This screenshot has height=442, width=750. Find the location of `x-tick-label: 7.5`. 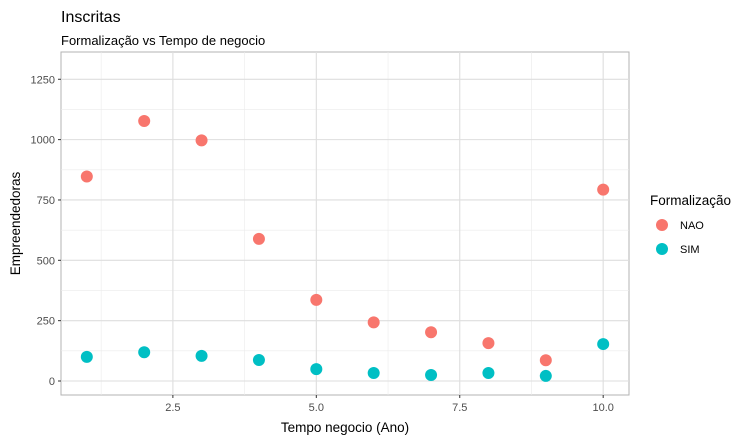

x-tick-label: 7.5 is located at coordinates (459, 408).